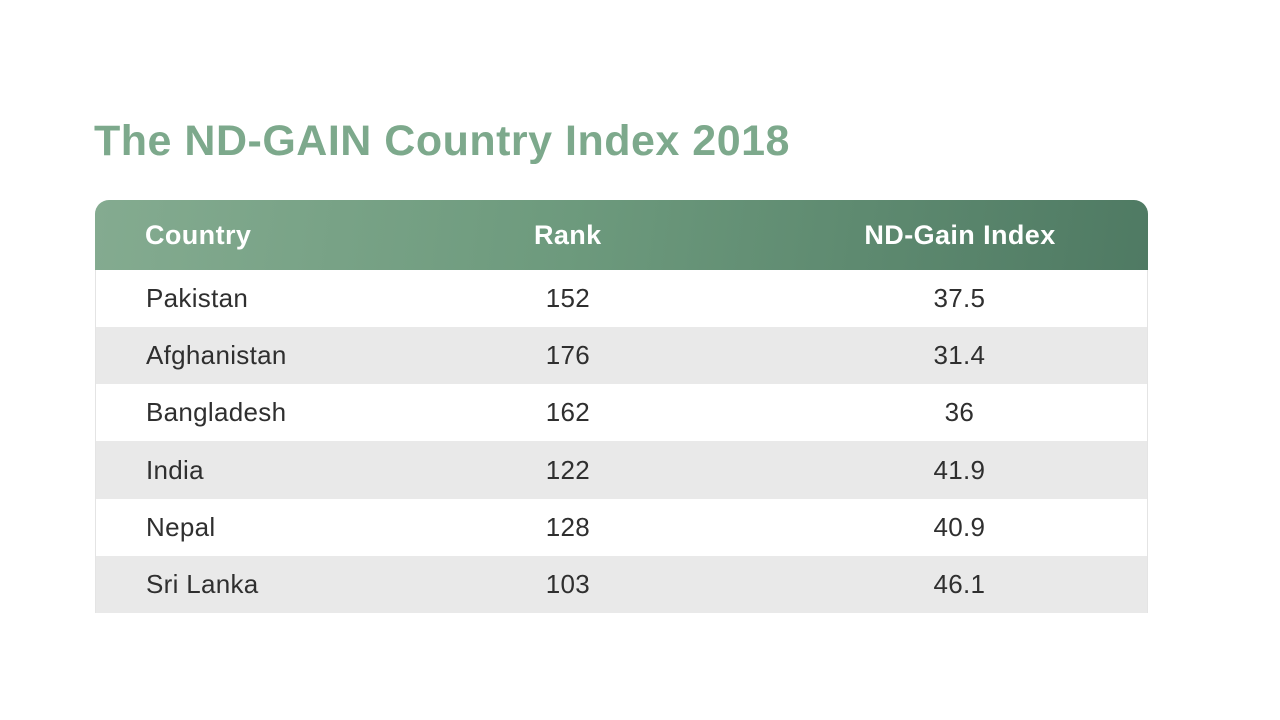 The image size is (1280, 720). What do you see at coordinates (568, 526) in the screenshot?
I see `cell-rank: 128` at bounding box center [568, 526].